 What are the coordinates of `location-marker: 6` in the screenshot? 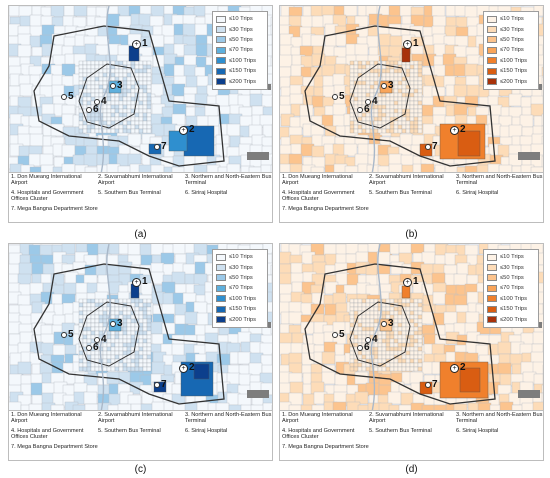 It's located at (92, 110).